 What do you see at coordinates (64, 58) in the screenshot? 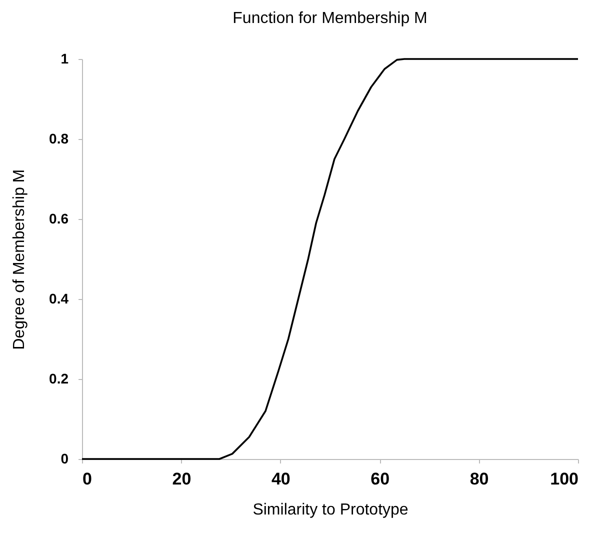
I see `y-tick-label: 1` at bounding box center [64, 58].